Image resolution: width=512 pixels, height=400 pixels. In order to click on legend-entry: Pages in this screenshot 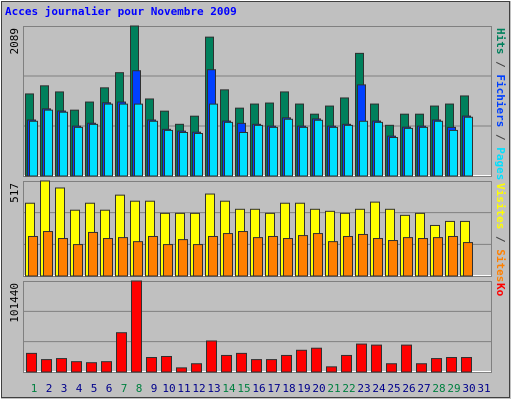, I will do `click(500, 163)`.